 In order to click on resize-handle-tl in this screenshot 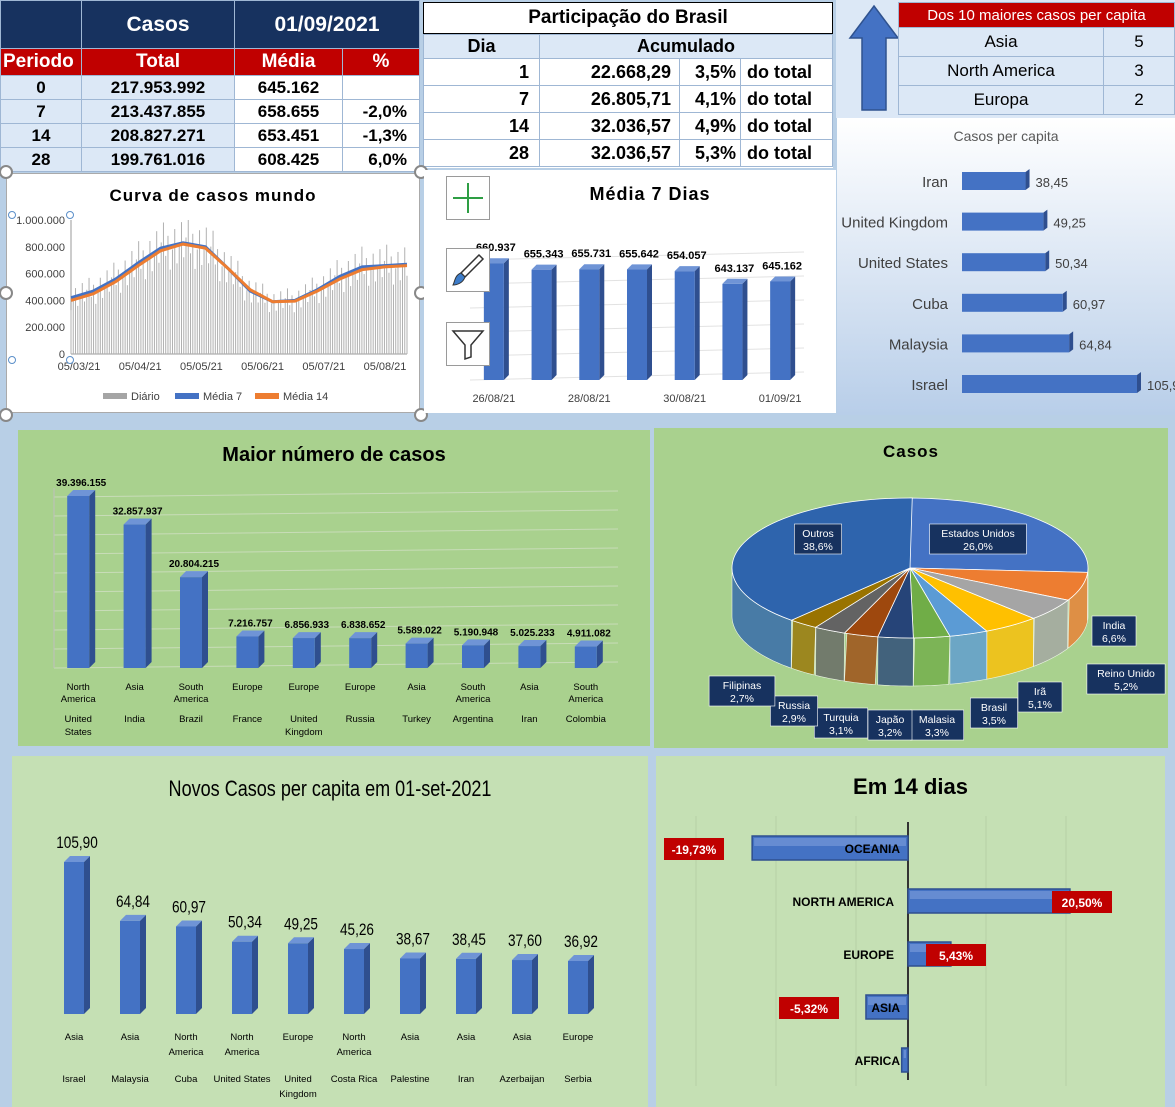, I will do `click(6, 172)`.